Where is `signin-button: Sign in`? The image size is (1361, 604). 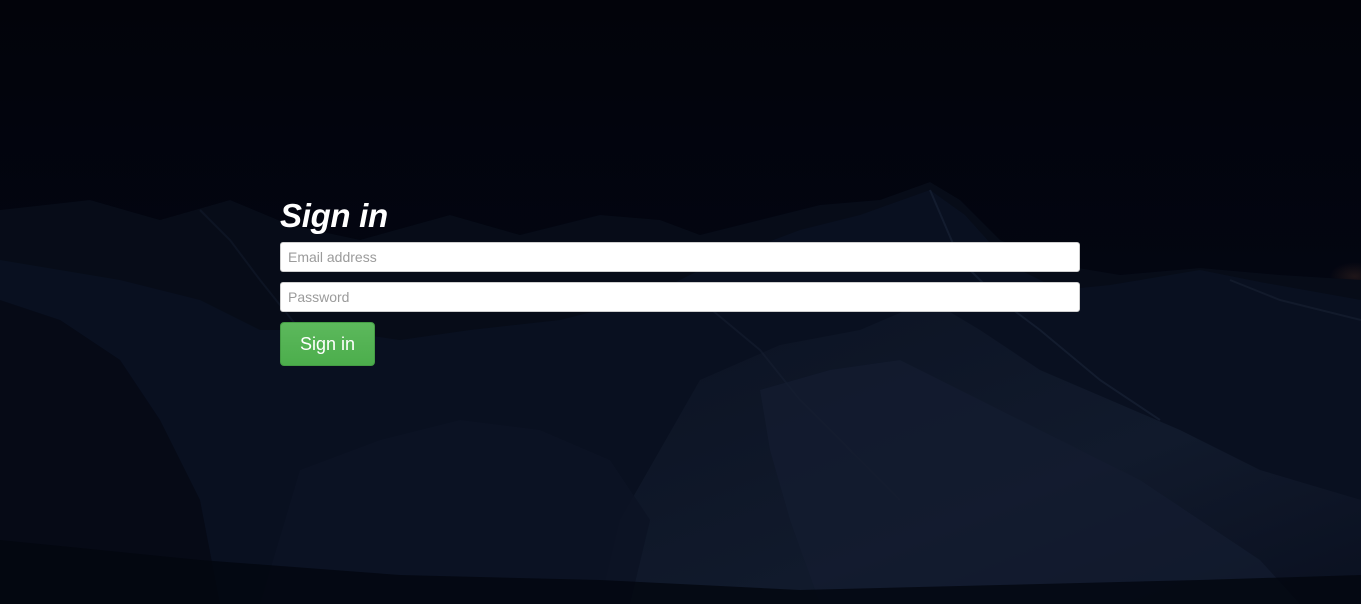 signin-button: Sign in is located at coordinates (327, 344).